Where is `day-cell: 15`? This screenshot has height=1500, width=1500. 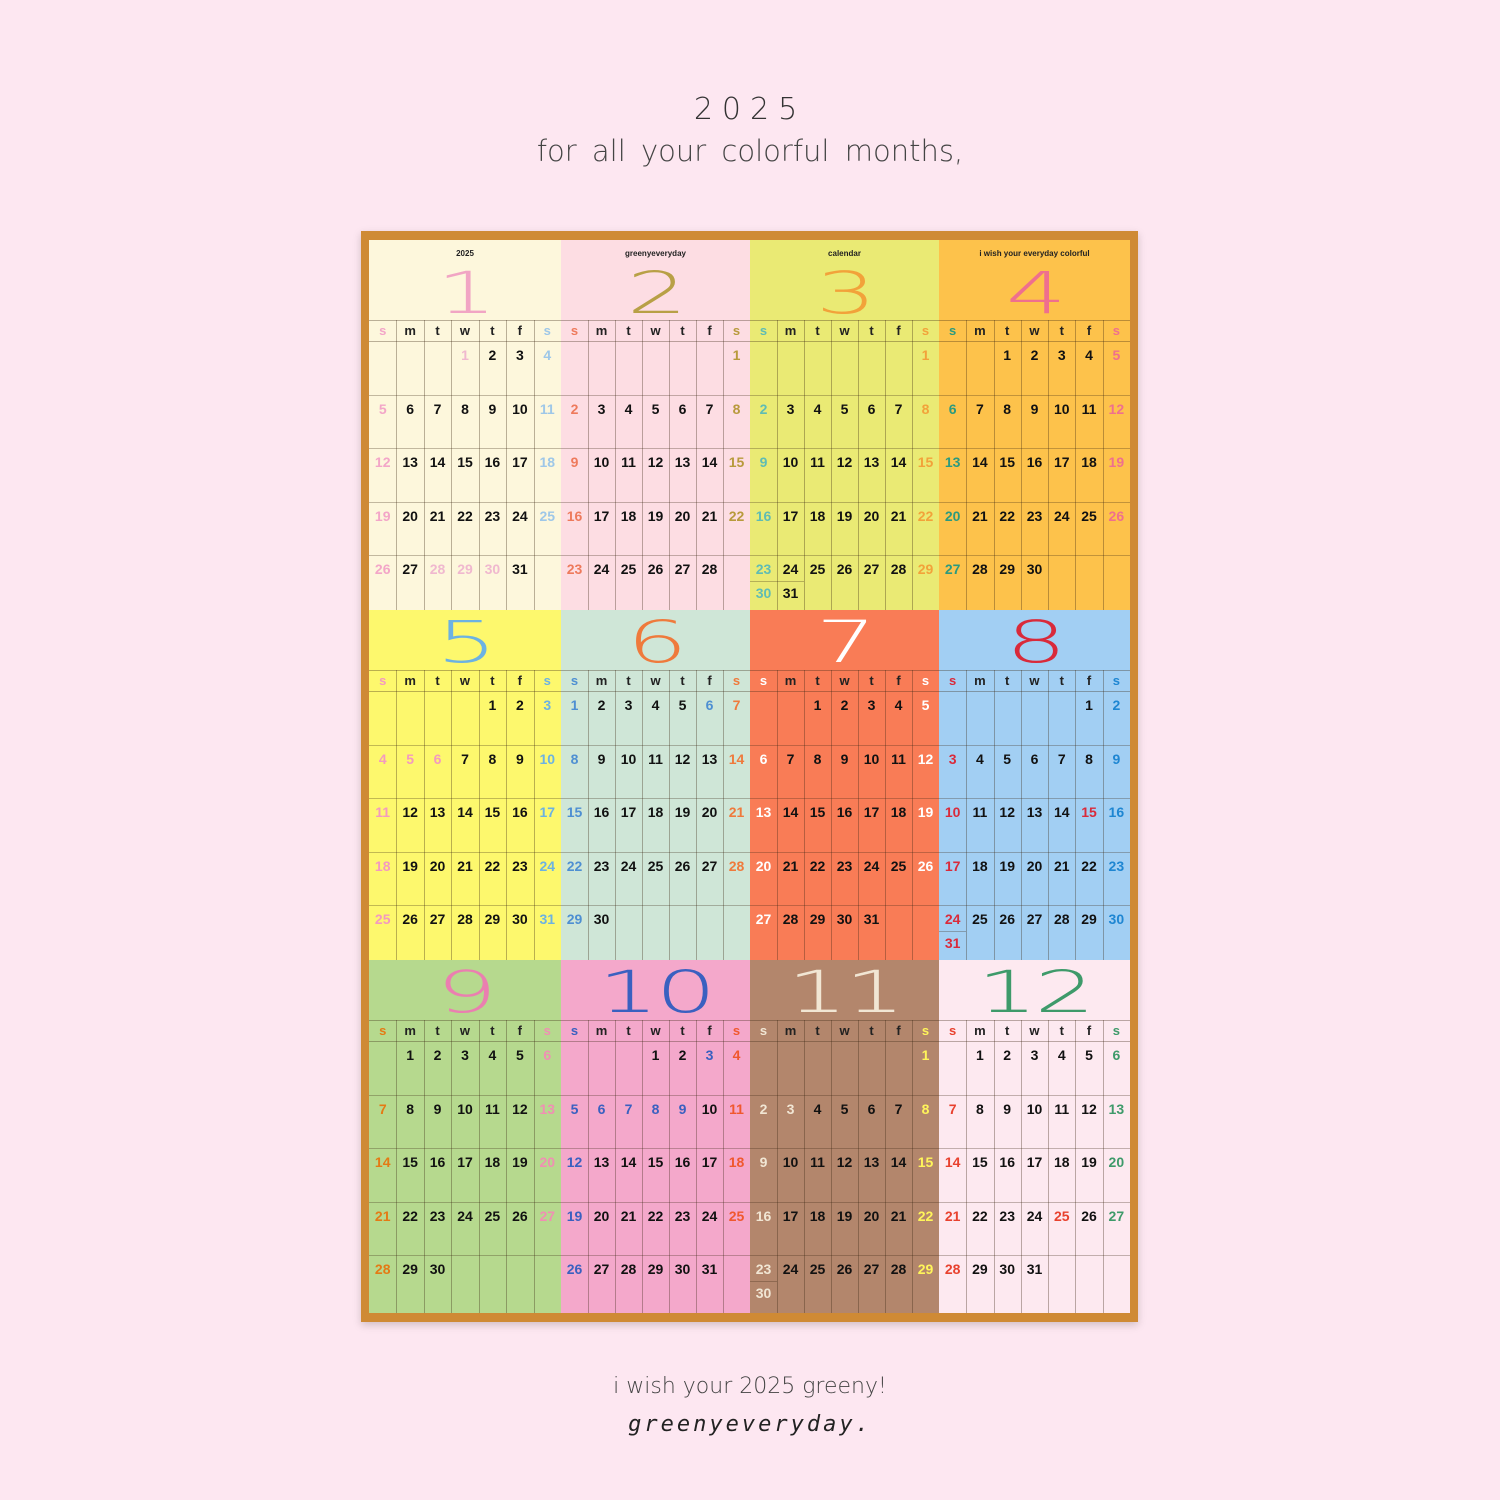
day-cell: 15 is located at coordinates (574, 812).